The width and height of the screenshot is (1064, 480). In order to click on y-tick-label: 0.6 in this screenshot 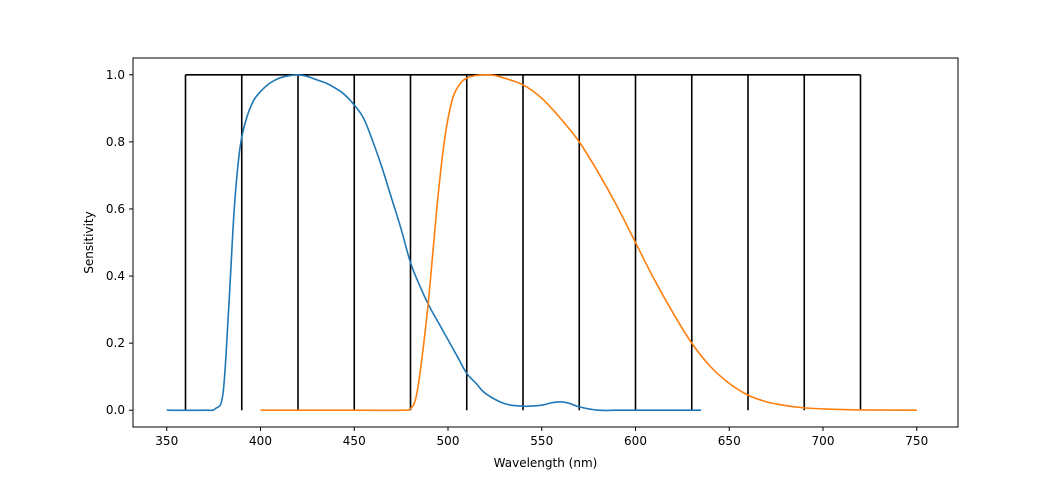, I will do `click(115, 209)`.